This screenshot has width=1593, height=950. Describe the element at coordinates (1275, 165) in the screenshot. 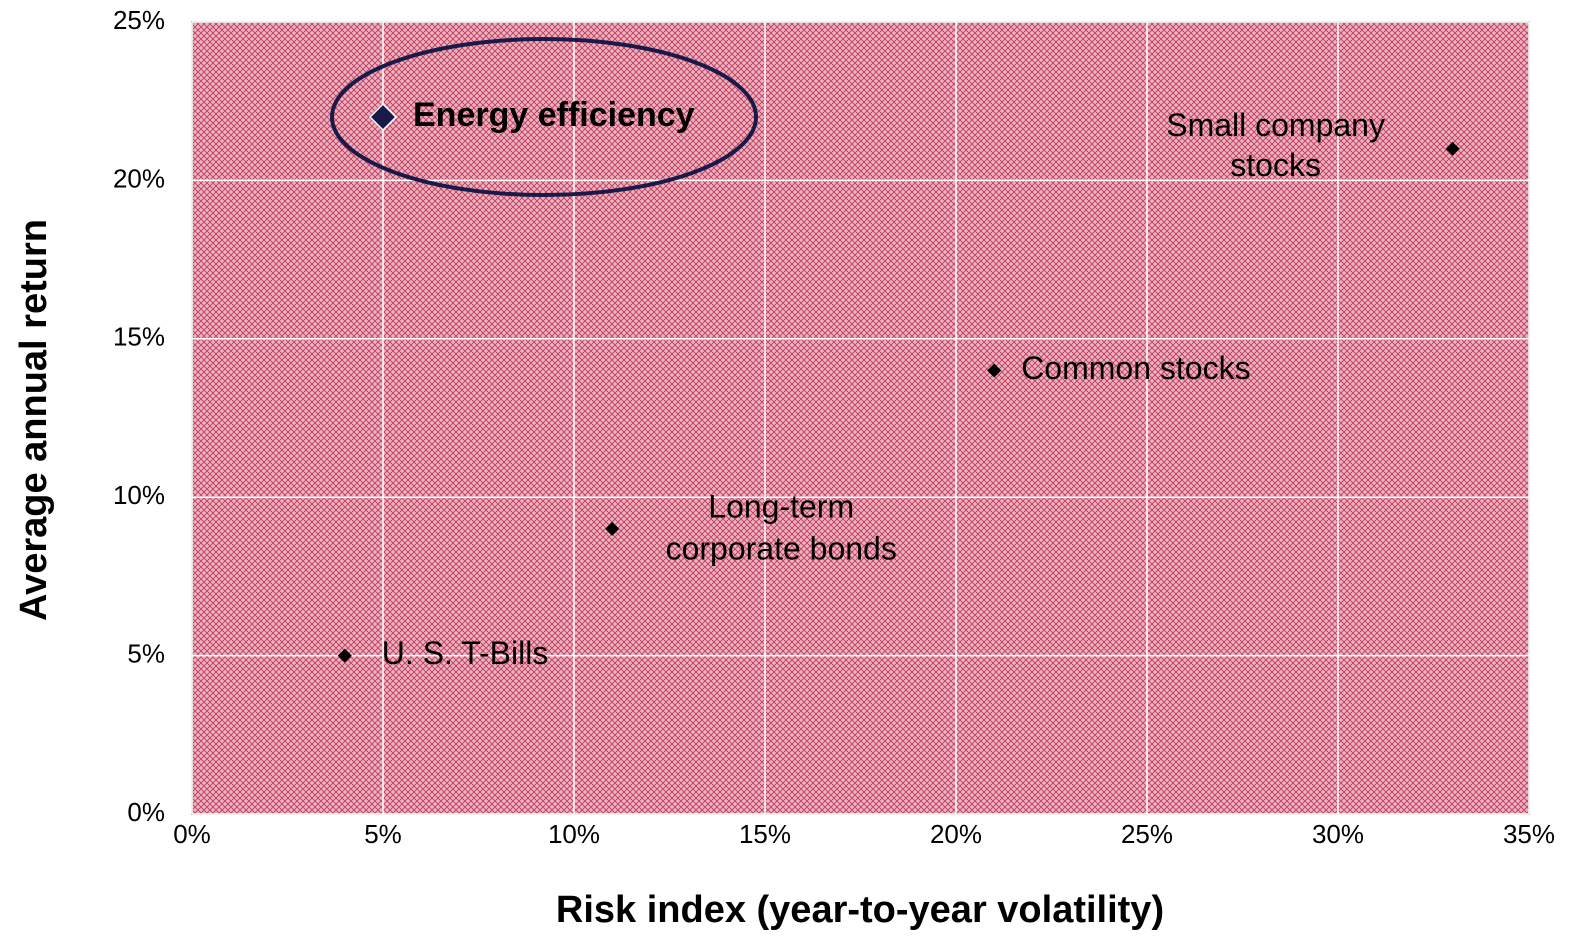

I see `point-label: stocks` at that location.